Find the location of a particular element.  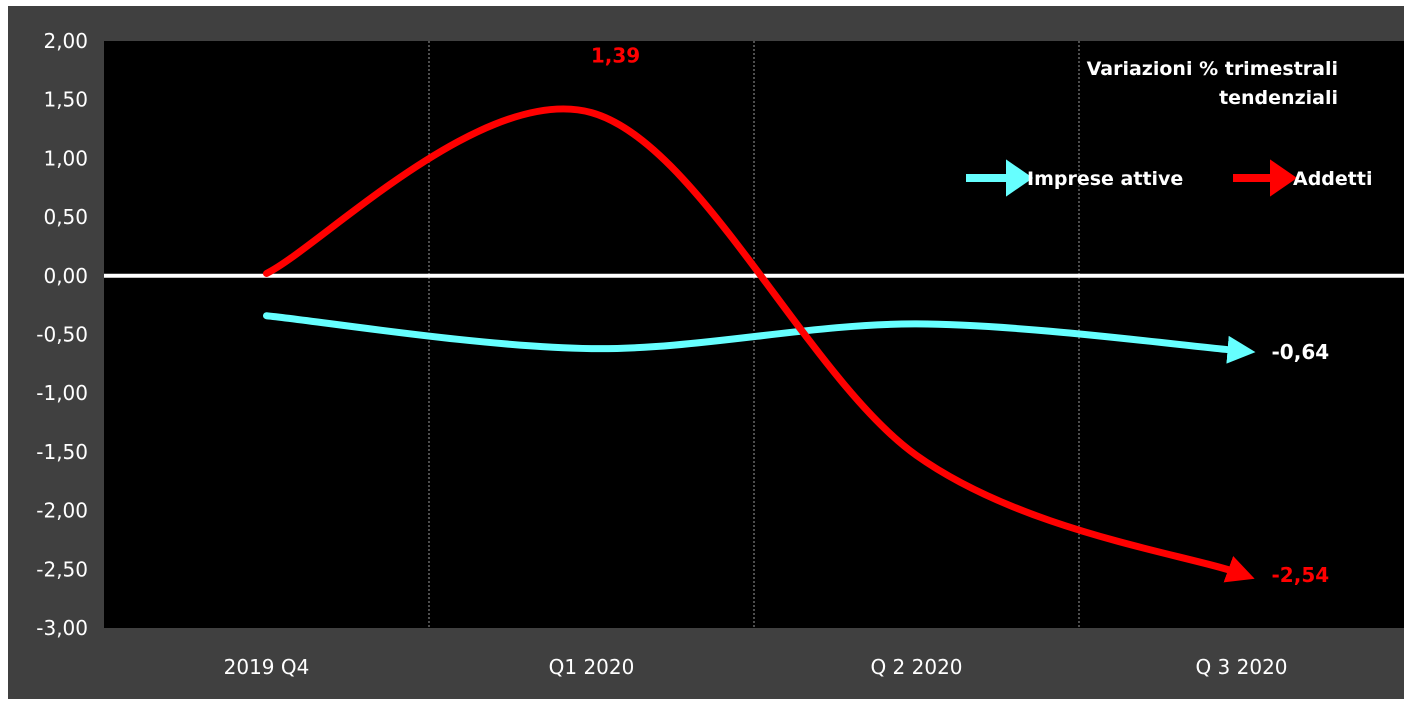

annotation-line2: tendenziali is located at coordinates (1278, 98).